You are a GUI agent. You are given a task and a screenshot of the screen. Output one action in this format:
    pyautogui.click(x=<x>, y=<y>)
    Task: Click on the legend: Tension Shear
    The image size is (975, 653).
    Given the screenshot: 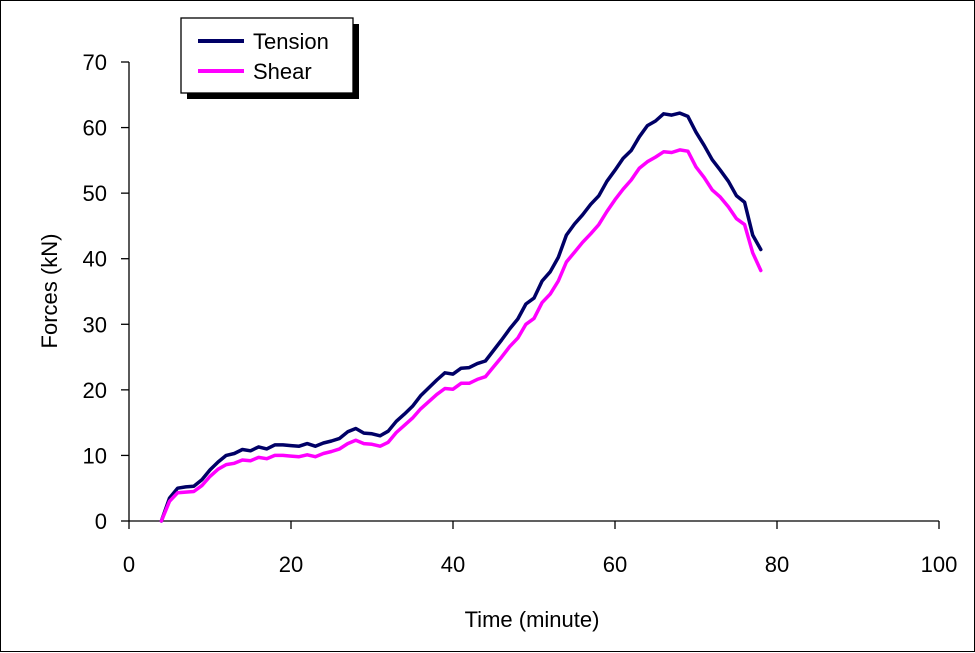 What is the action you would take?
    pyautogui.click(x=269, y=58)
    